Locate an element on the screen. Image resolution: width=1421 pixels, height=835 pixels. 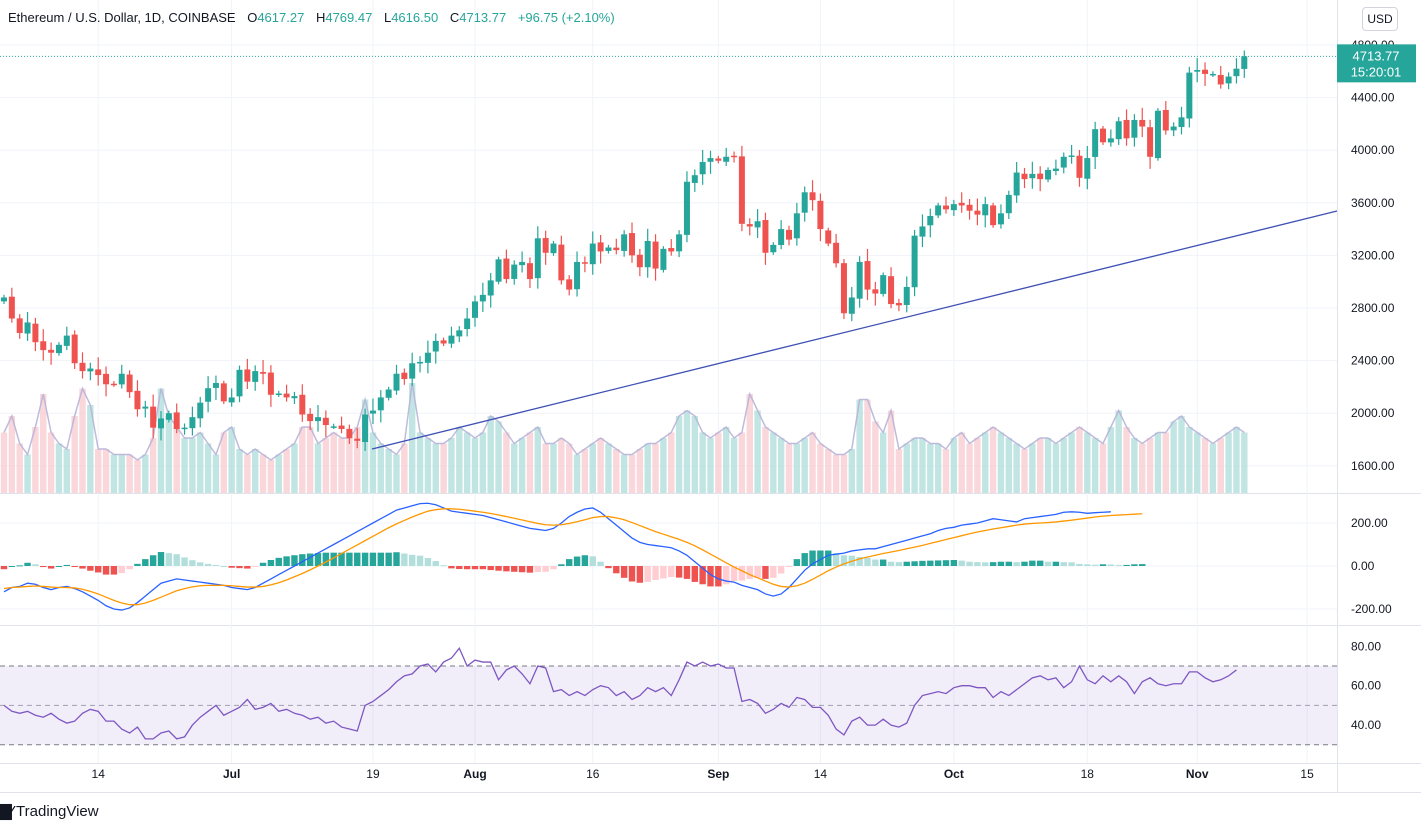
x-tick-label: 18 is located at coordinates (1088, 774).